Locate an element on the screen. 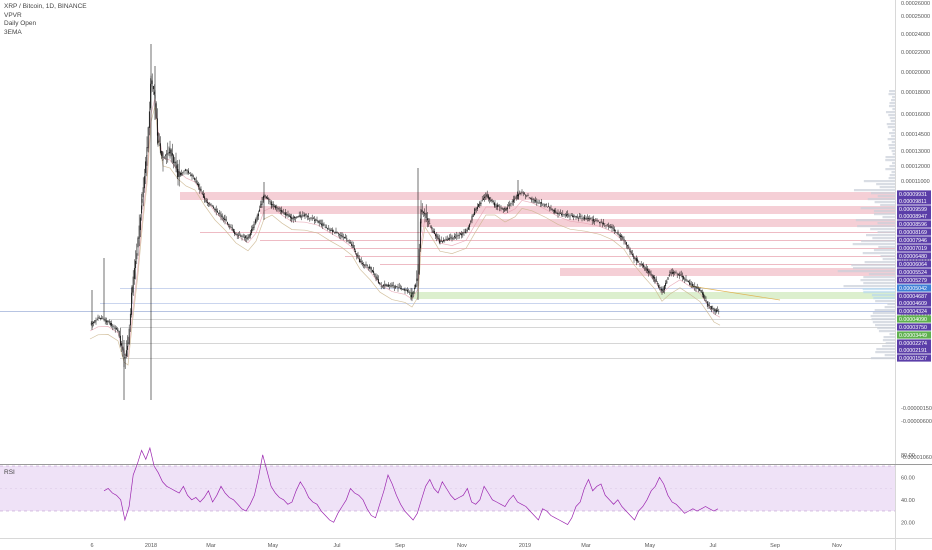 This screenshot has height=550, width=932. indicator-vpvr: VPVR is located at coordinates (13, 15).